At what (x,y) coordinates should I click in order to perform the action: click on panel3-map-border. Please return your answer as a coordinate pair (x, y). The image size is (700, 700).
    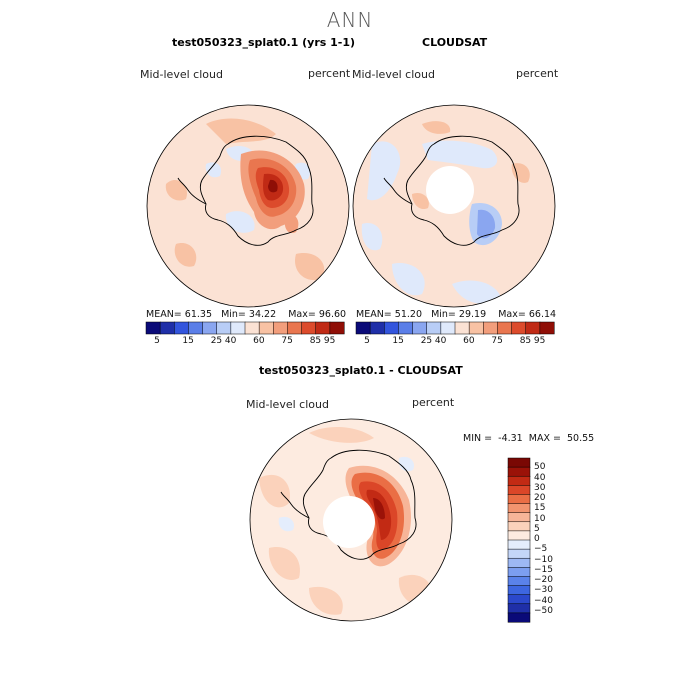
    Looking at the image, I should click on (351, 520).